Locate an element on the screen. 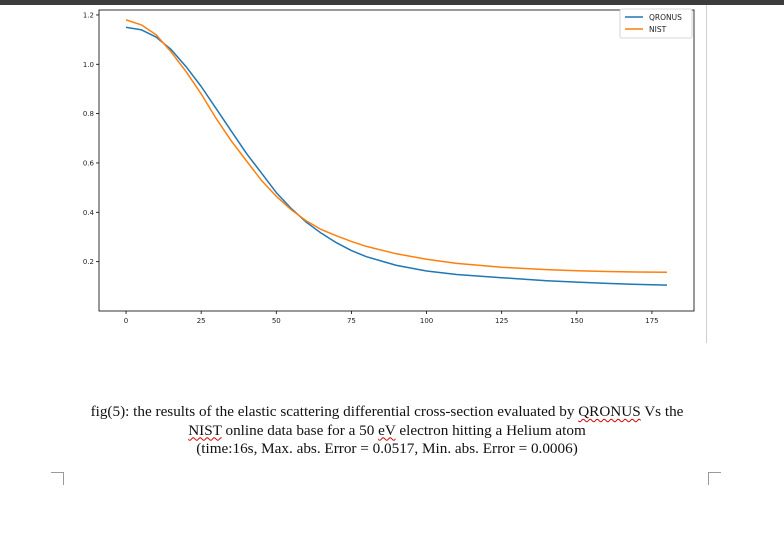 This screenshot has width=784, height=537. x-tick-label: 0 is located at coordinates (126, 321).